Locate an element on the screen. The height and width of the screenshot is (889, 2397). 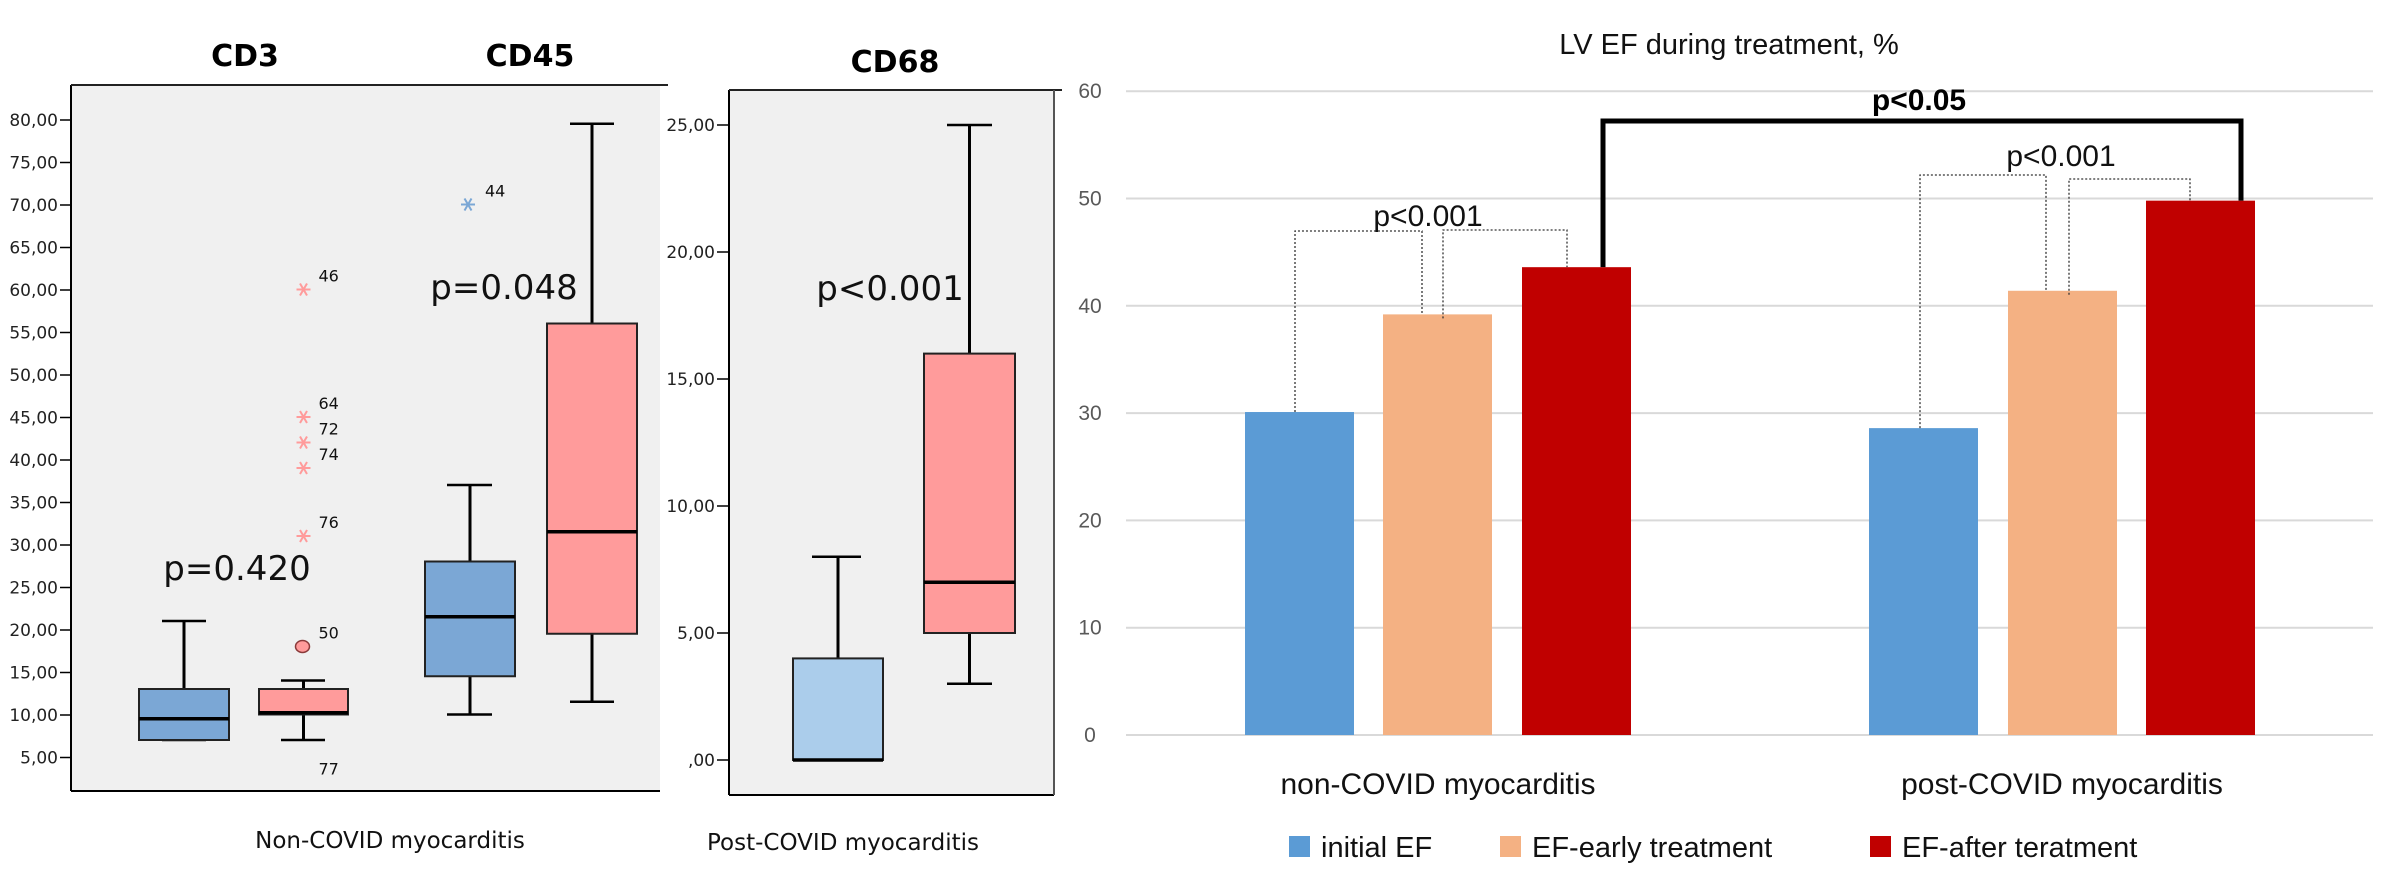
outlier-label: 44 is located at coordinates (495, 191).